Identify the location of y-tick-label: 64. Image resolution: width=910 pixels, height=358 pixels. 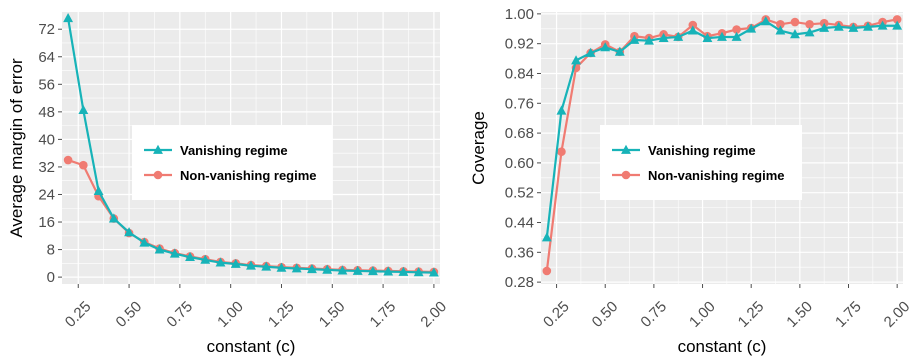
(46, 57).